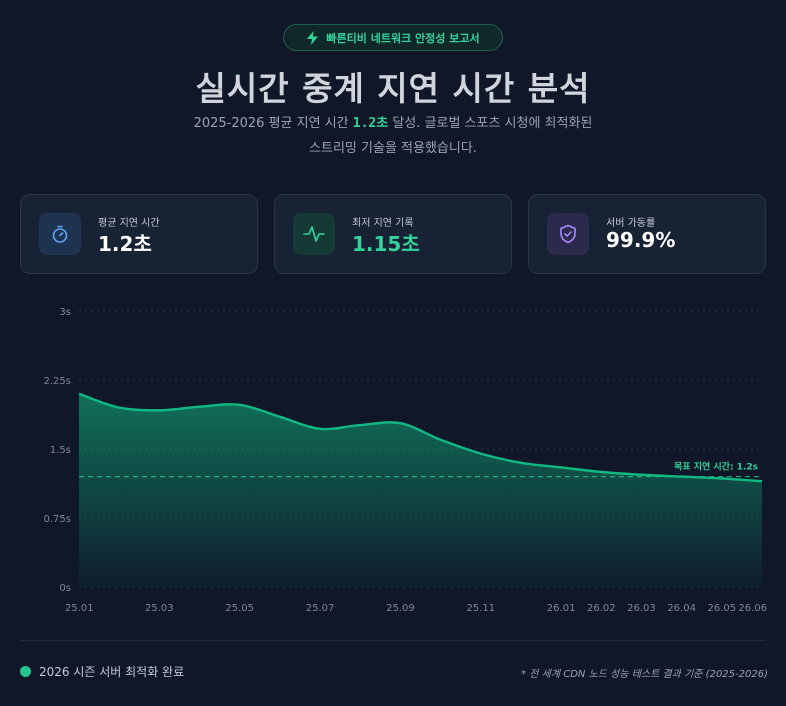 This screenshot has width=786, height=706. Describe the element at coordinates (490, 123) in the screenshot. I see `subtitle-text-post: 달성. 글로벌 스포츠 시청에 최적화된` at that location.